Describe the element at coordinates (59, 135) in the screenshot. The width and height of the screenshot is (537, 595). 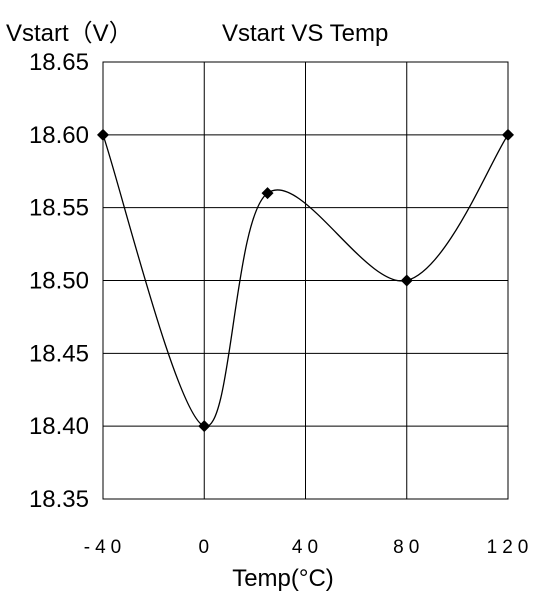
I see `y-tick-label-1: 18.60` at that location.